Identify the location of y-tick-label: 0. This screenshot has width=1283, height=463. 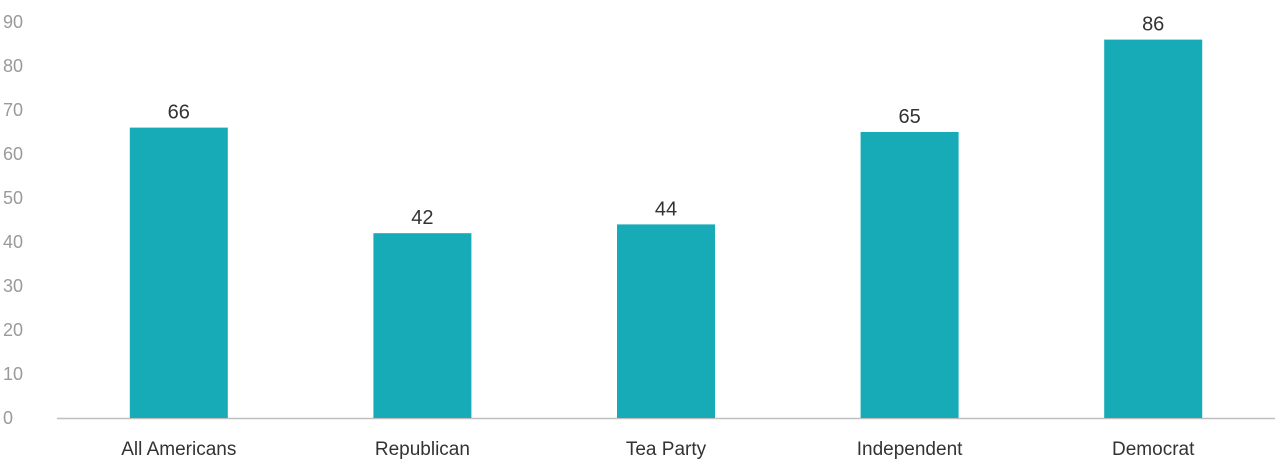
(8, 418).